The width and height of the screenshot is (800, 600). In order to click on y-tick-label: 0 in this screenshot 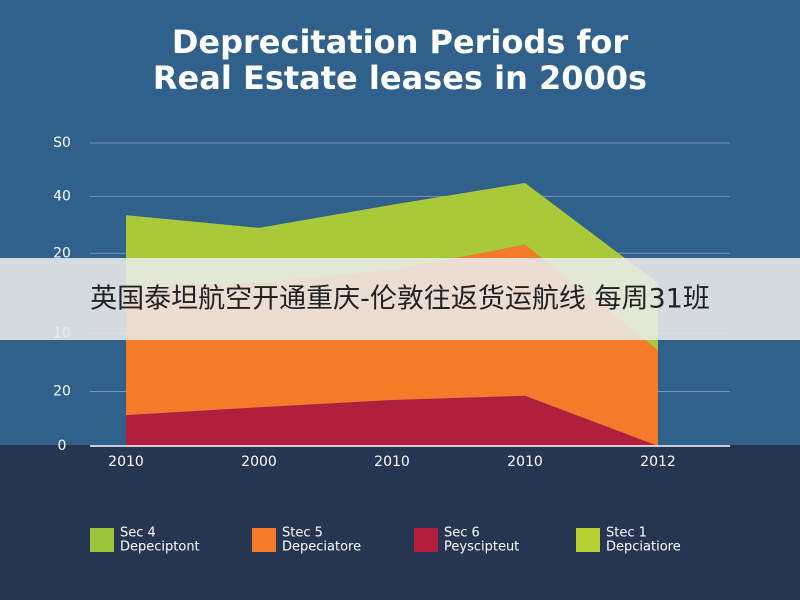, I will do `click(62, 446)`.